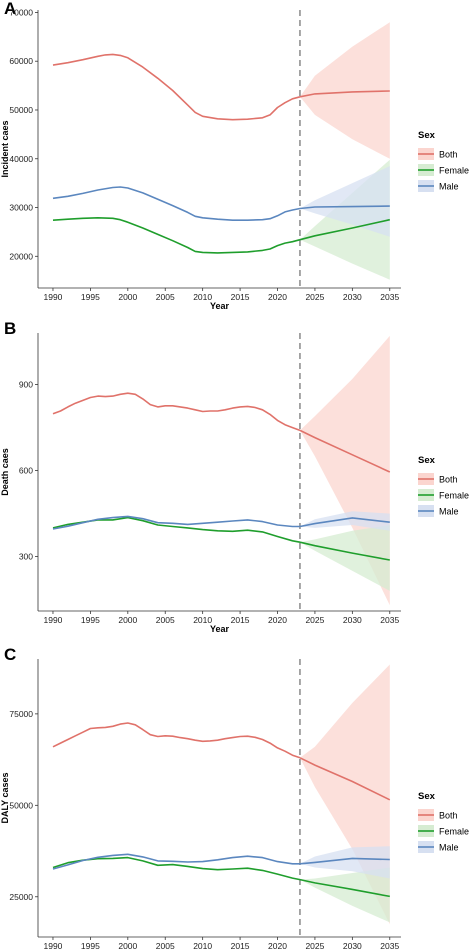 This screenshot has width=474, height=950. I want to click on y-tick-label: 60000, so click(21, 61).